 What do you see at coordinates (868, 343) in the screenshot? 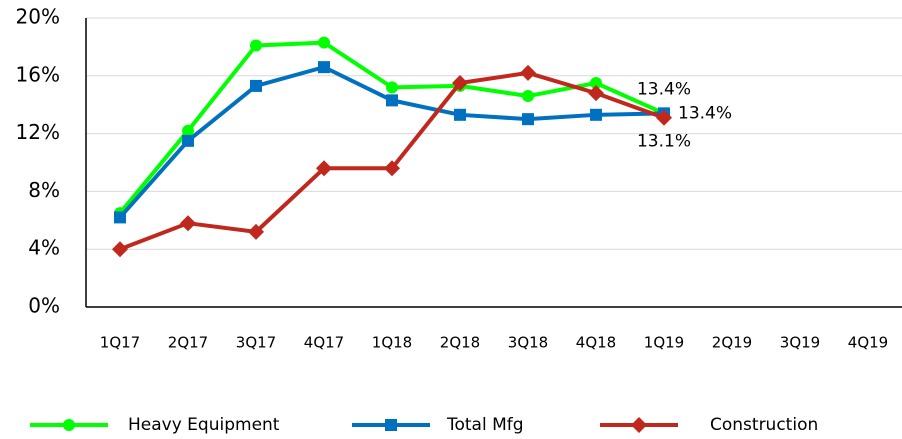
I see `x-tick-label: 4Q19` at bounding box center [868, 343].